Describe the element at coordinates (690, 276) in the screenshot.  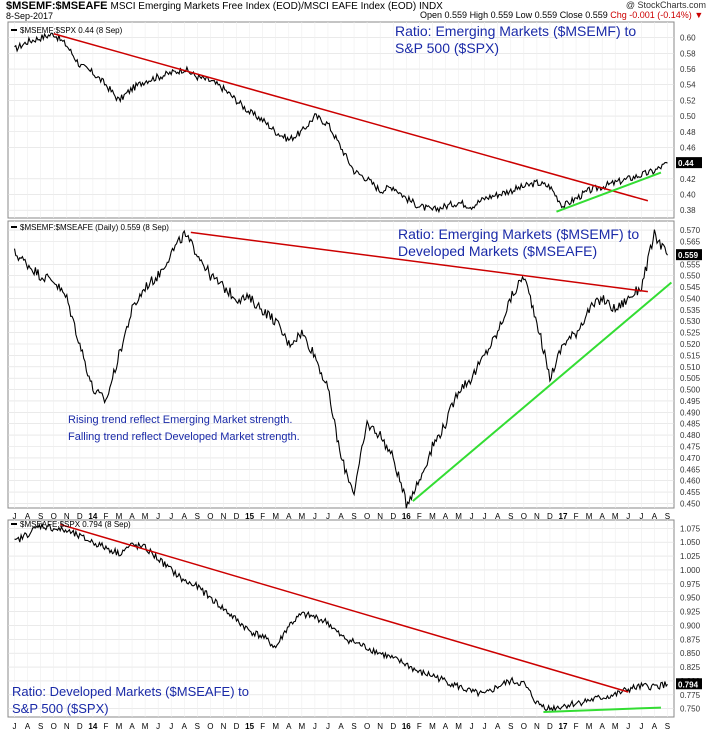
I see `y-tick-label: 0.550` at that location.